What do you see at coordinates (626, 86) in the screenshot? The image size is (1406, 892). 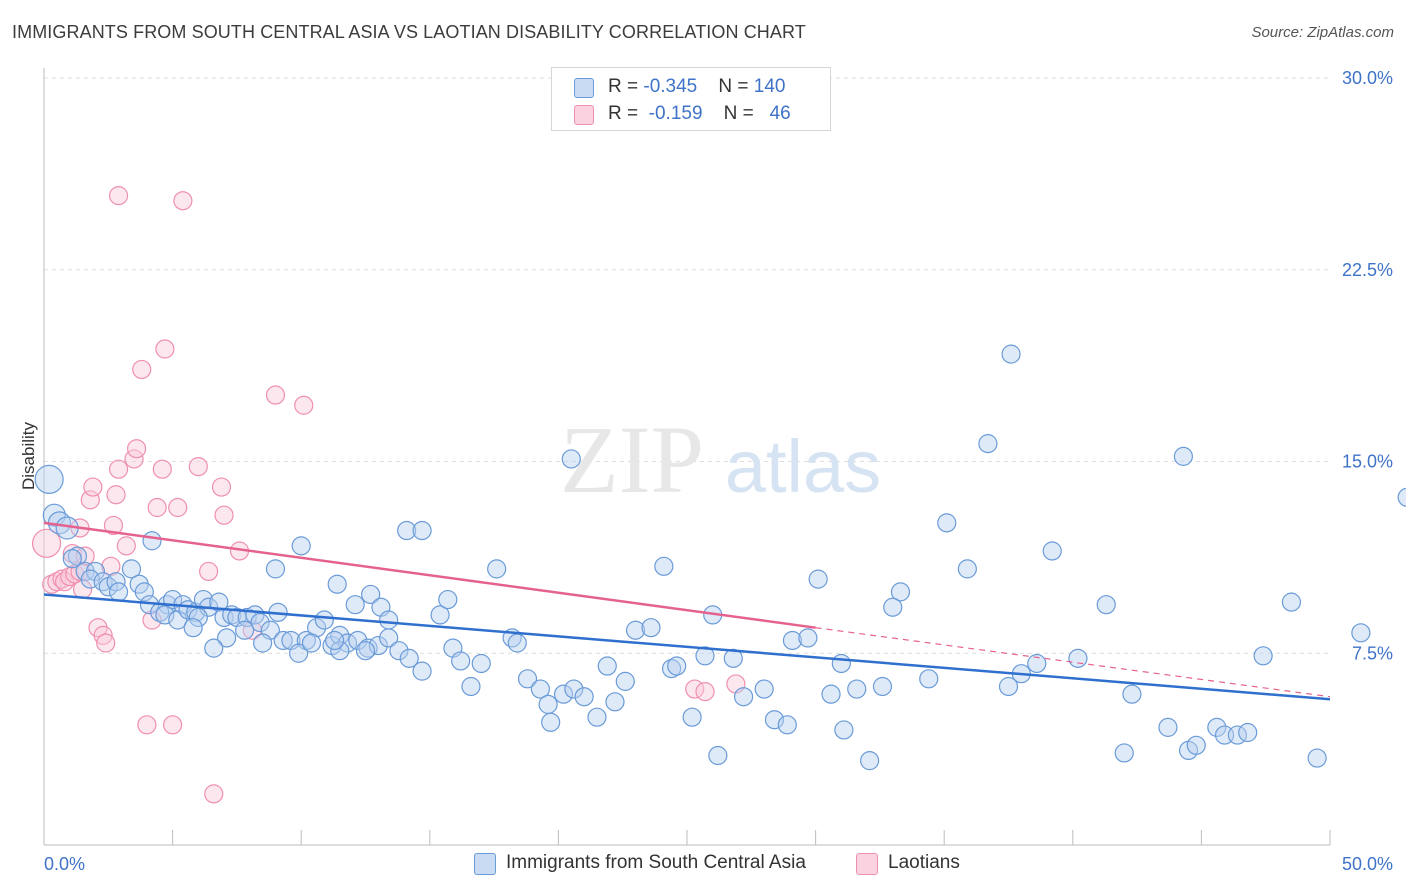 I see `blue-r-label: R =` at bounding box center [626, 86].